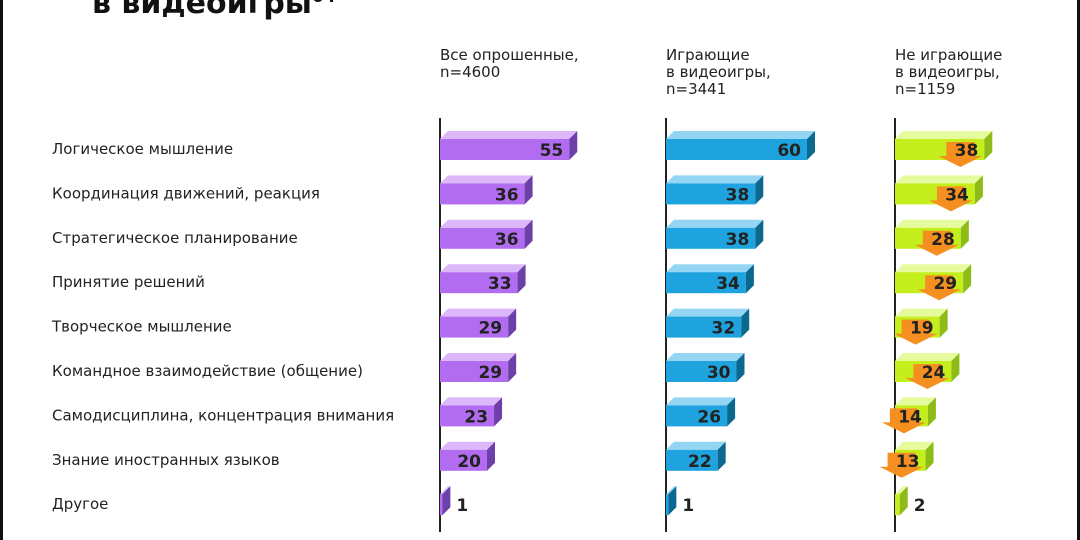 This screenshot has height=540, width=1080. Describe the element at coordinates (719, 373) in the screenshot. I see `value-label: 30` at that location.